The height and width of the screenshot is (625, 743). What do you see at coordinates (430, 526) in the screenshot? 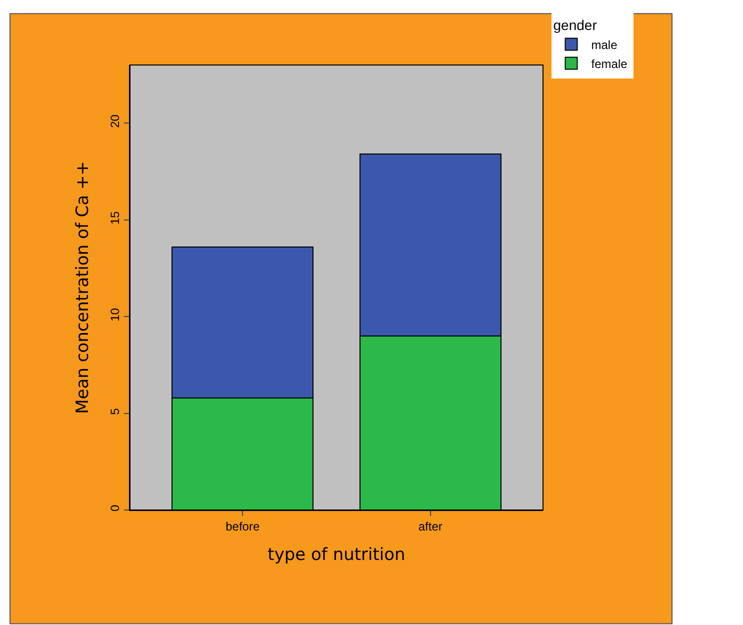
I see `x-tick-label: after` at bounding box center [430, 526].